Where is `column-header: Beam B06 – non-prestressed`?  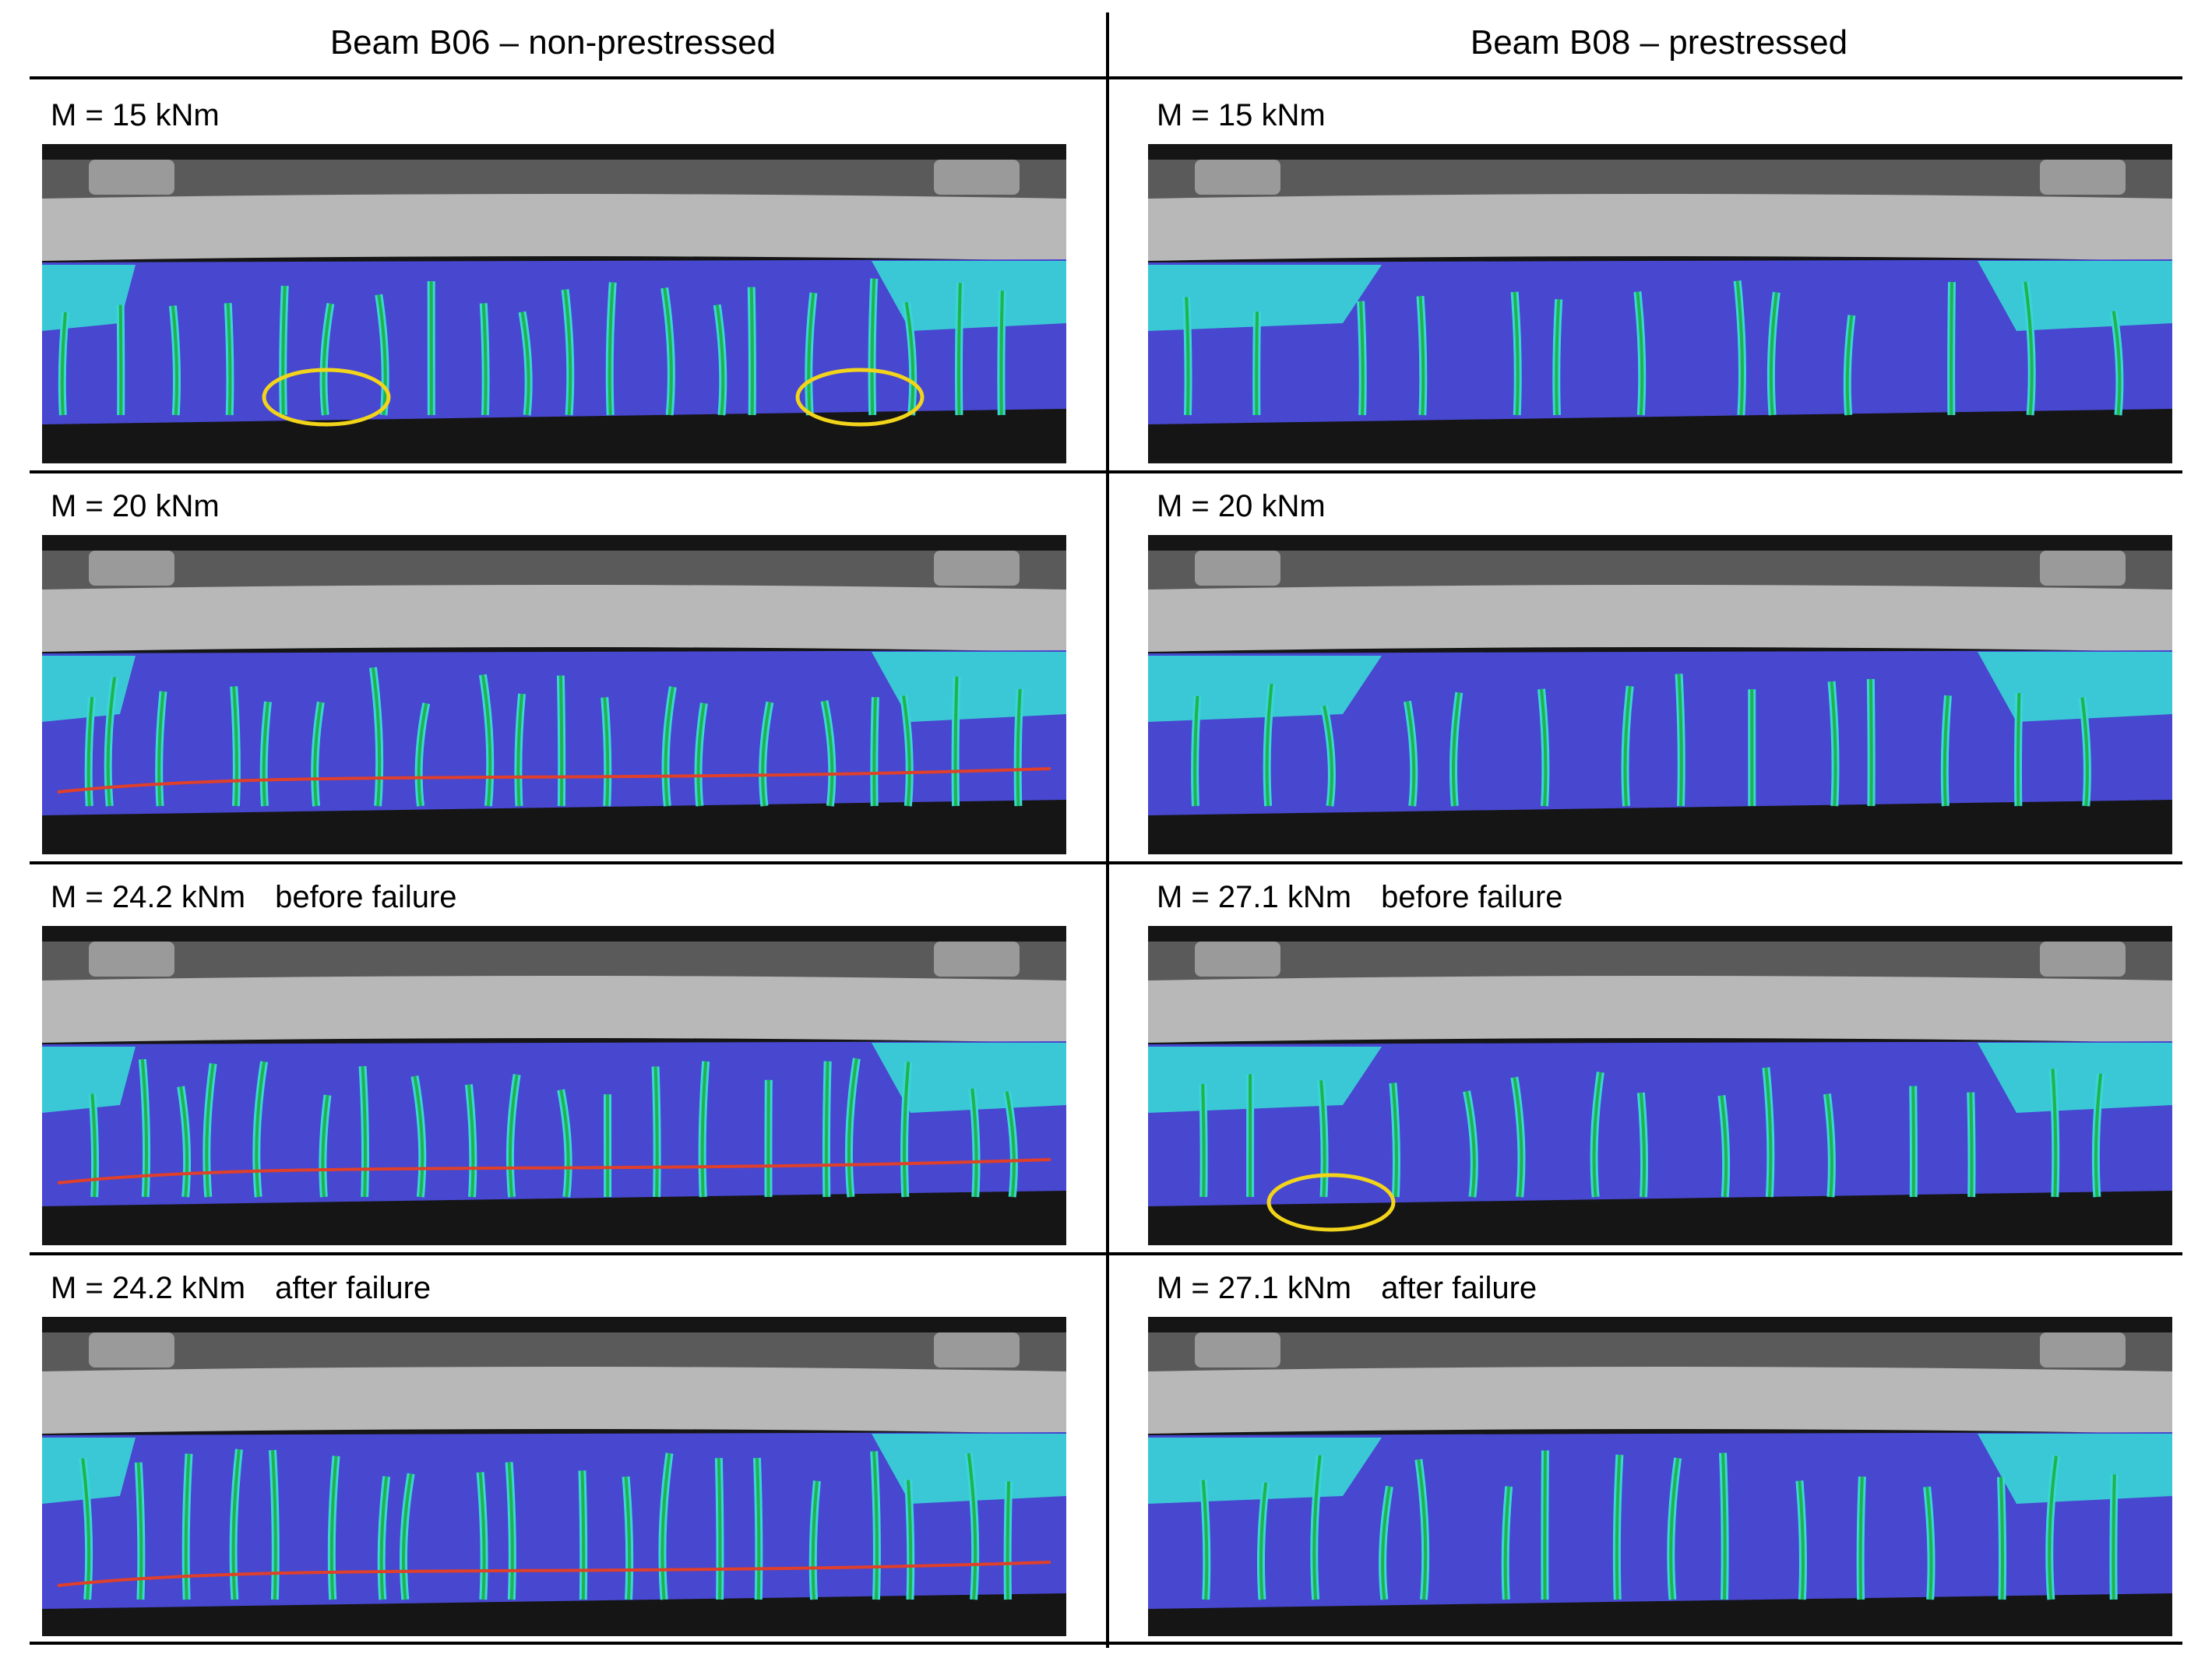
column-header: Beam B06 – non-prestressed is located at coordinates (553, 42).